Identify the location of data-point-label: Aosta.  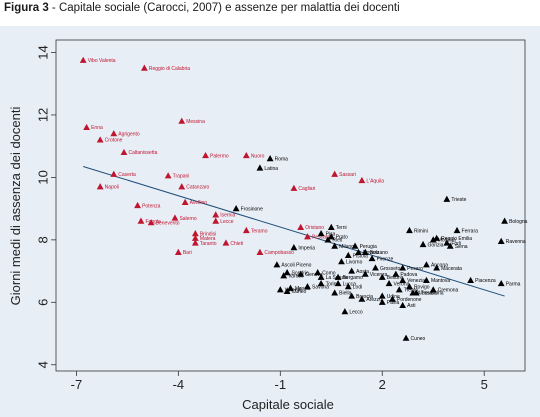
(362, 272).